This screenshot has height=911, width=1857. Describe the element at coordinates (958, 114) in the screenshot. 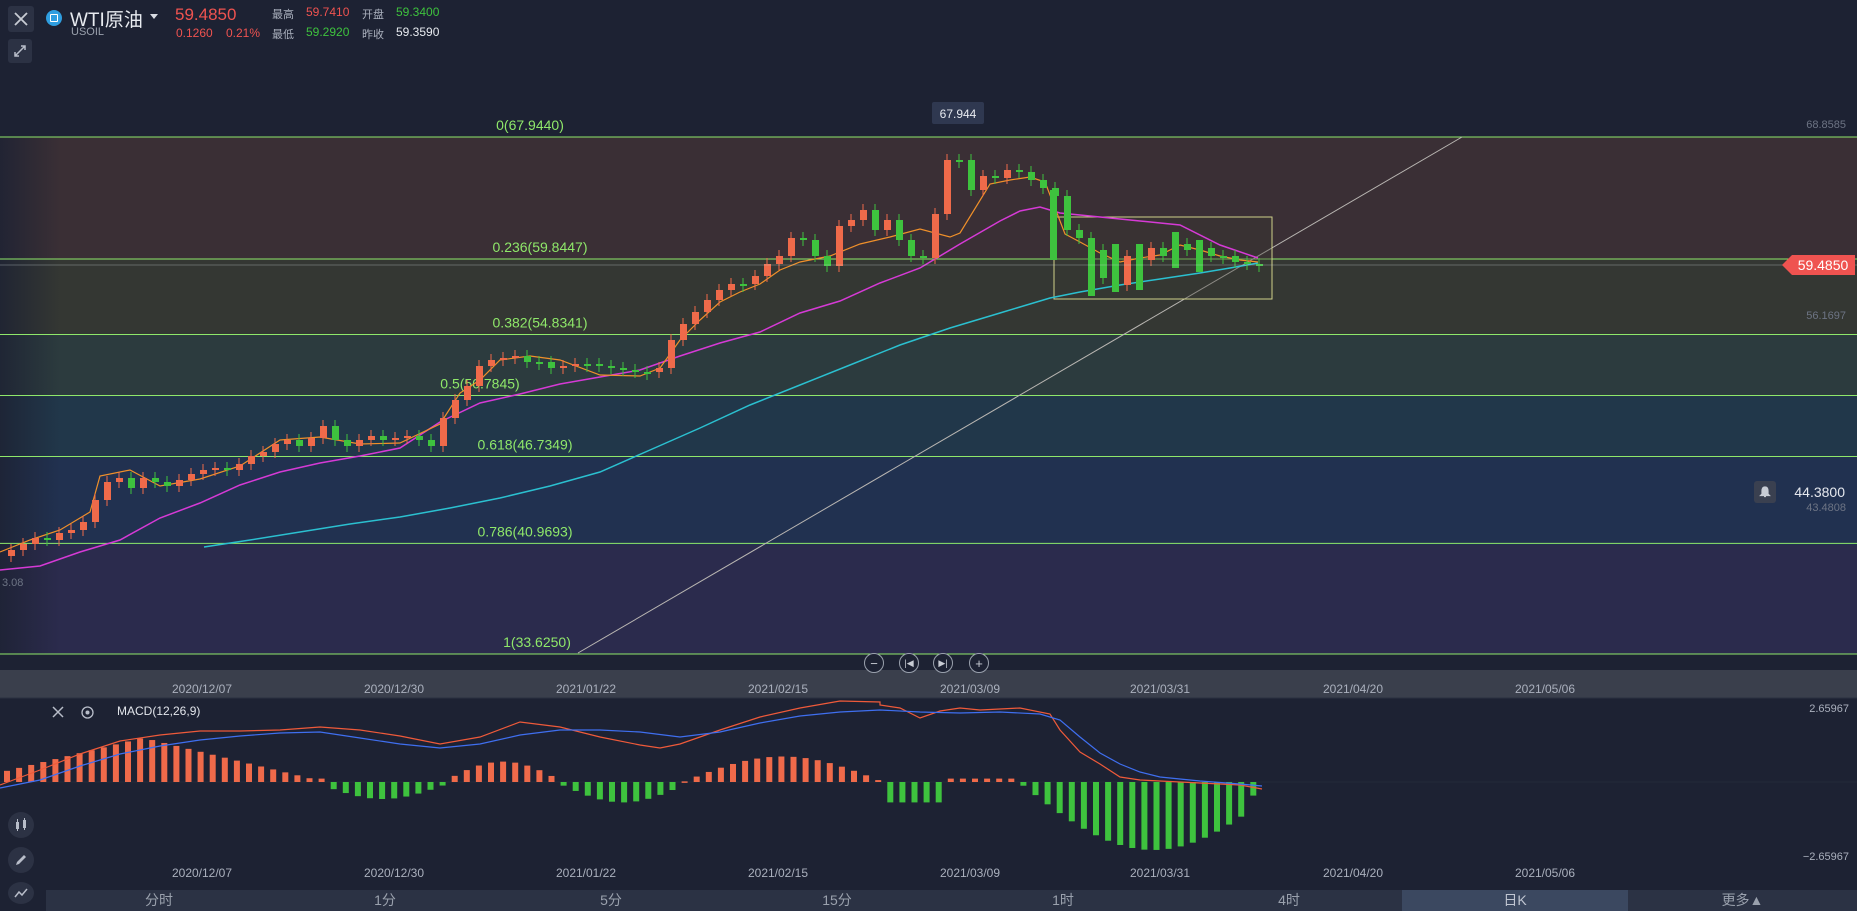

I see `peak-label: 67.944` at that location.